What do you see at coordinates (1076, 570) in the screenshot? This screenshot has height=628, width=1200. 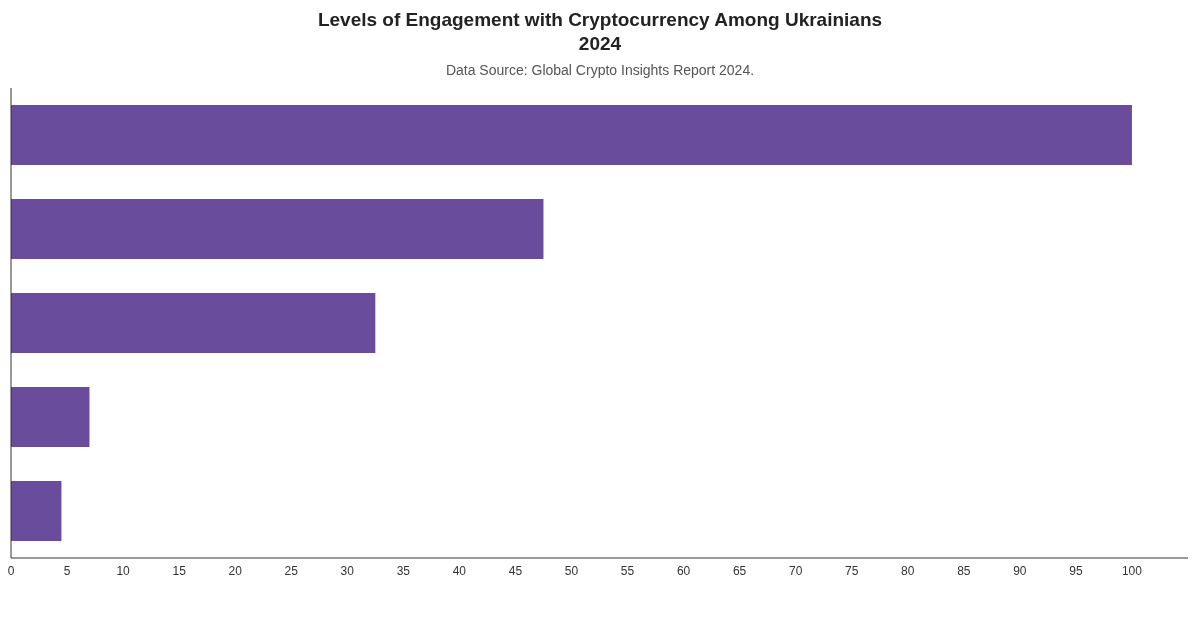 I see `x-tick-label: 95` at bounding box center [1076, 570].